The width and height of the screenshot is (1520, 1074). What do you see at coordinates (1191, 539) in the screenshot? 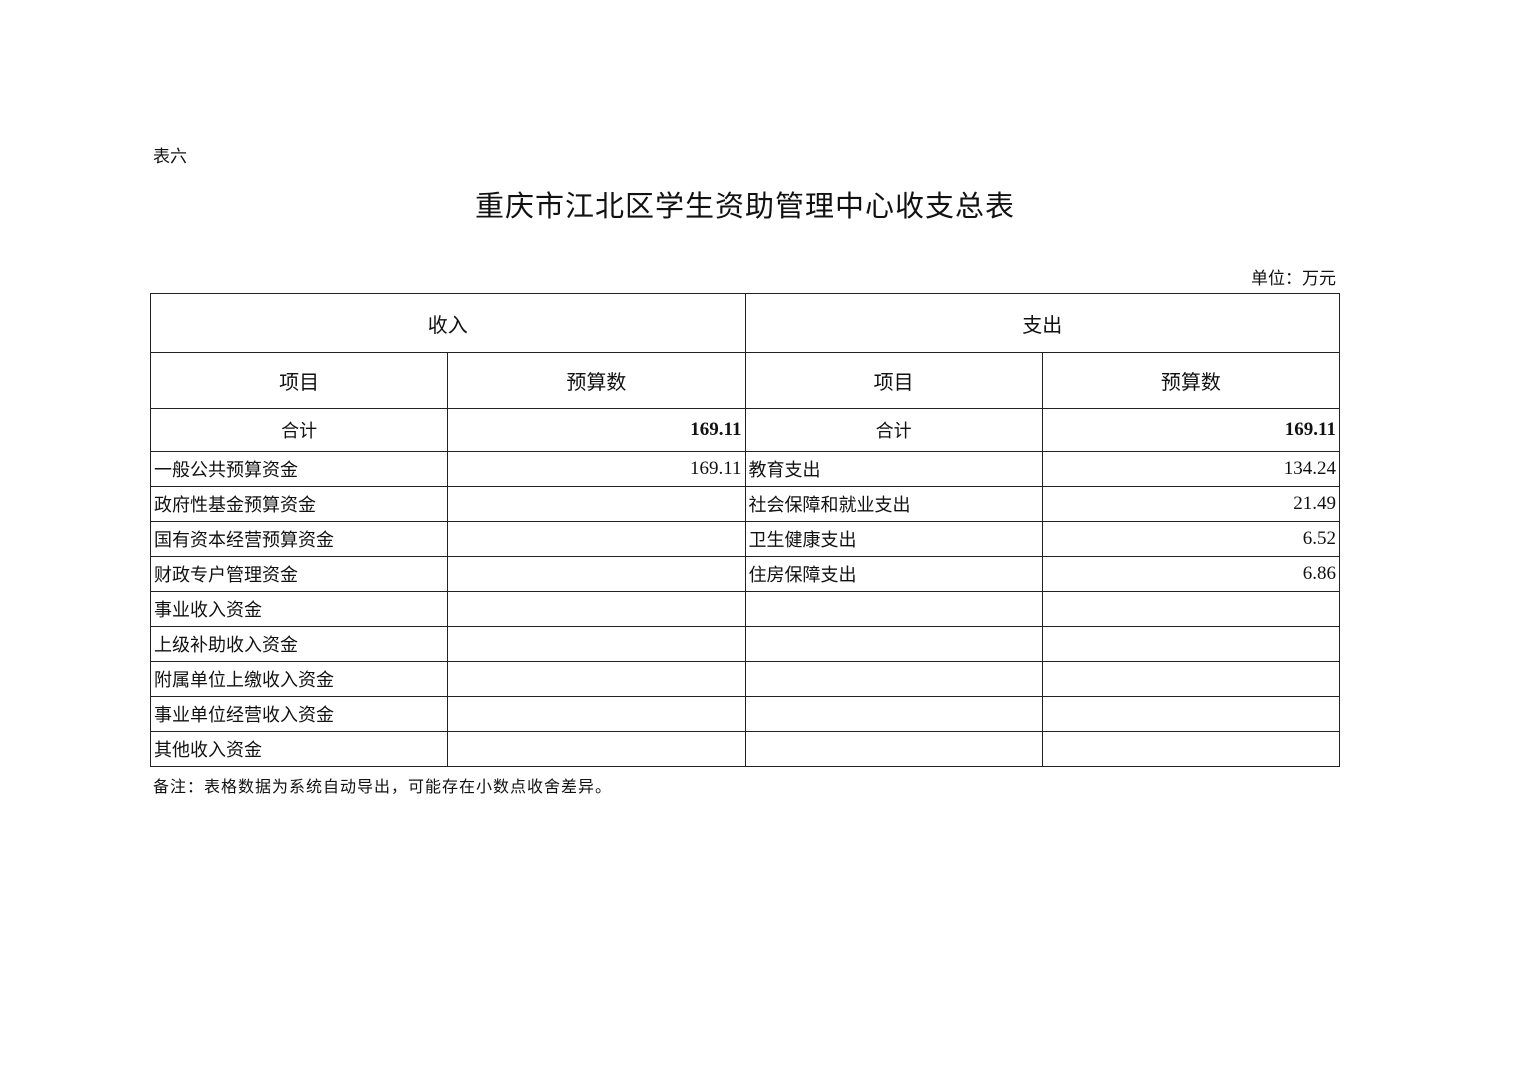
I see `expense-value: 6.52` at bounding box center [1191, 539].